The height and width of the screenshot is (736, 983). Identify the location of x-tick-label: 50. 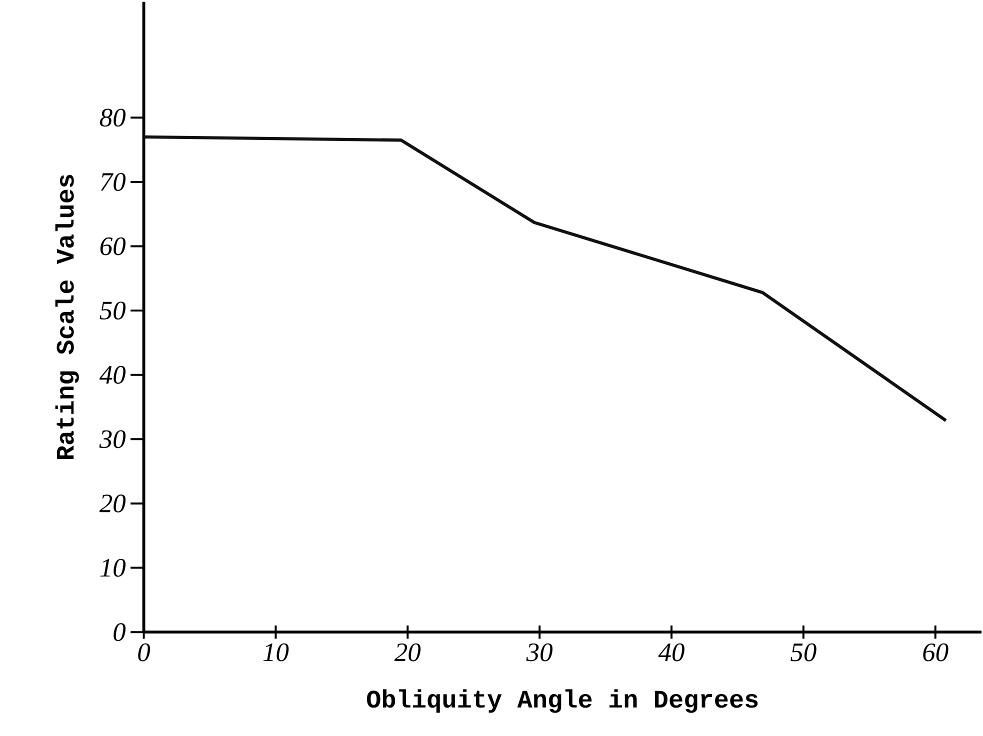
(803, 652).